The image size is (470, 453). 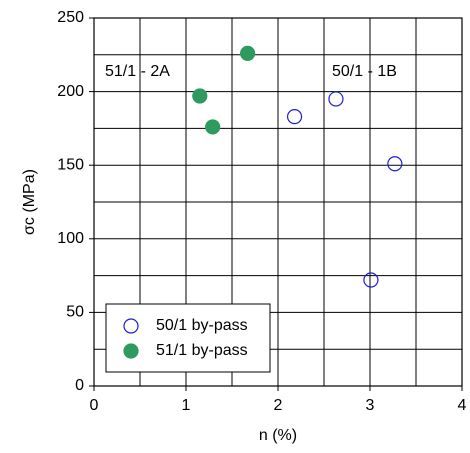 I want to click on y-tick-label: 0, so click(x=79, y=385).